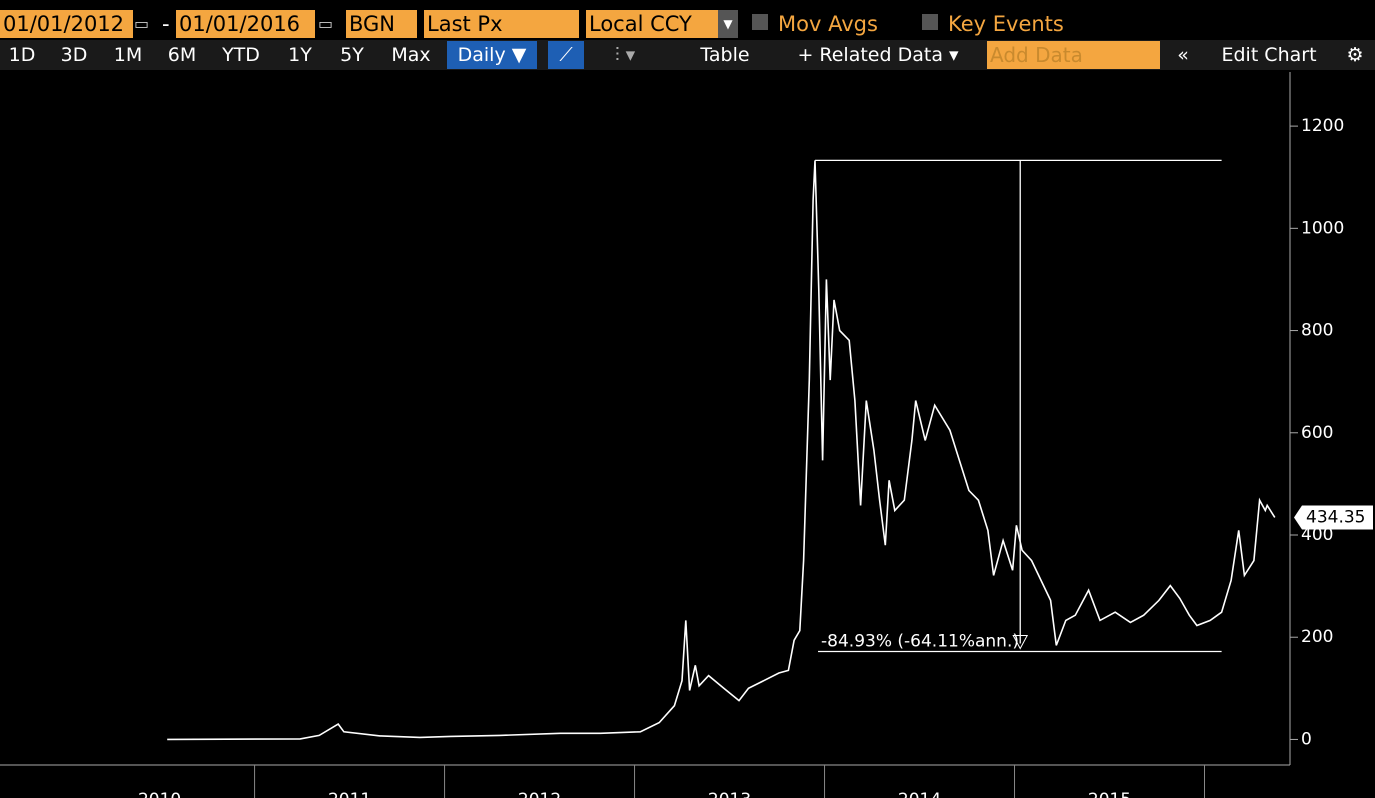 The width and height of the screenshot is (1375, 798). Describe the element at coordinates (352, 55) in the screenshot. I see `range-button: 5Y` at that location.